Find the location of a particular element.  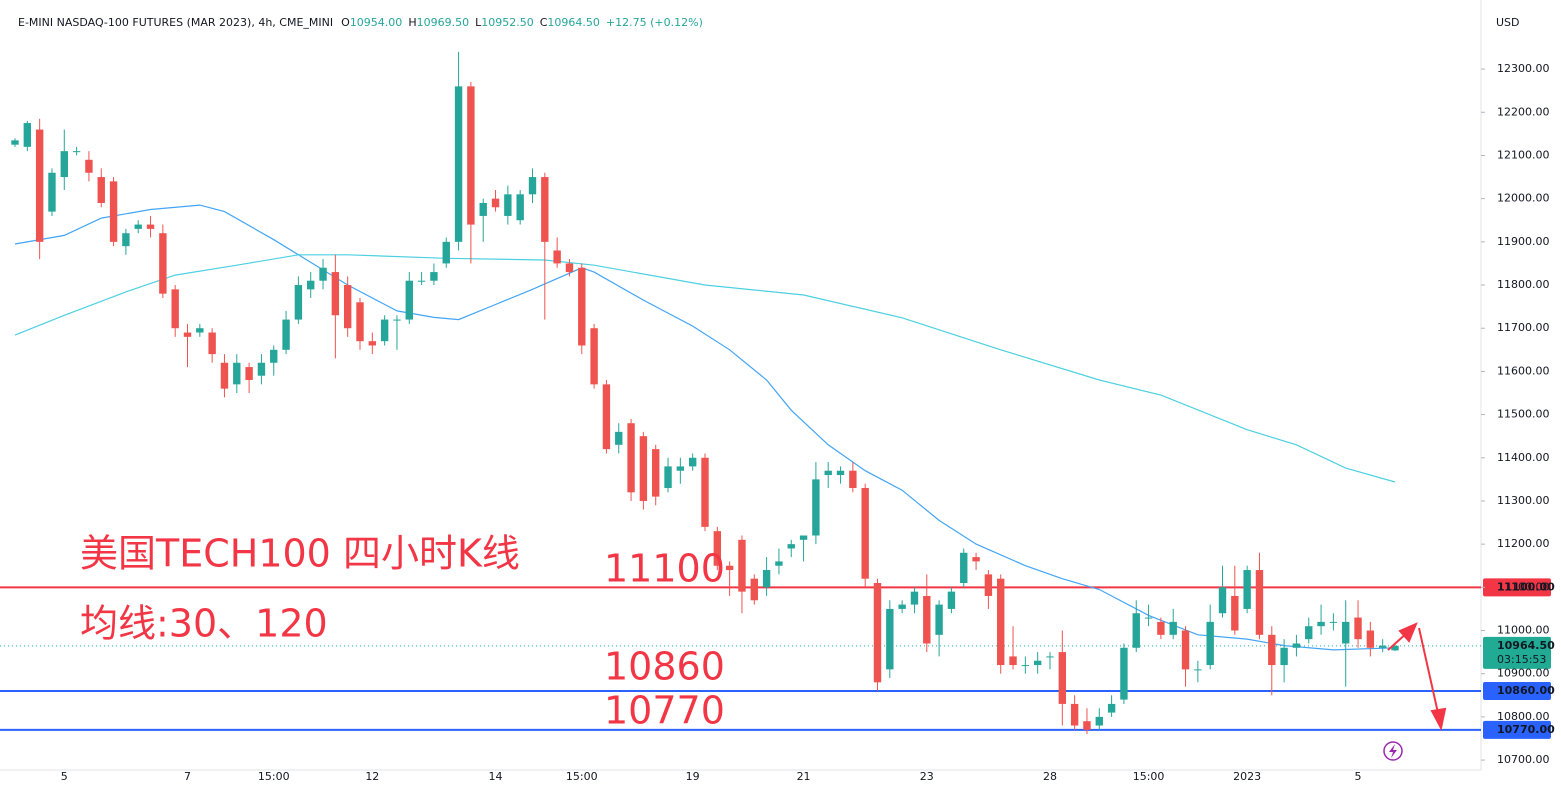

currency: USD is located at coordinates (1508, 22).